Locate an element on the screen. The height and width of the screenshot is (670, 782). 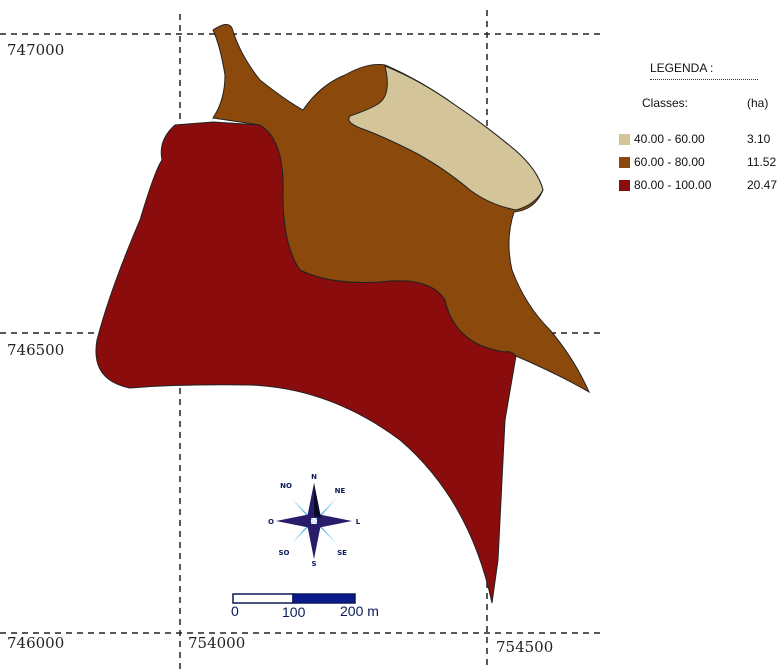
legend-item: 60.00 - 80.00 11.52 is located at coordinates (700, 163).